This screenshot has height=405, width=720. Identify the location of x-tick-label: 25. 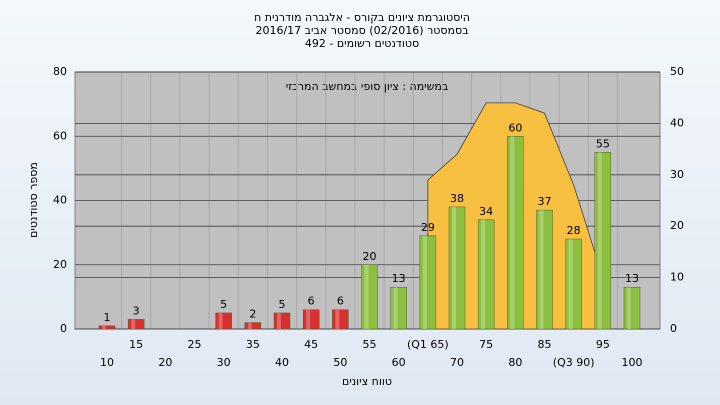
(195, 344).